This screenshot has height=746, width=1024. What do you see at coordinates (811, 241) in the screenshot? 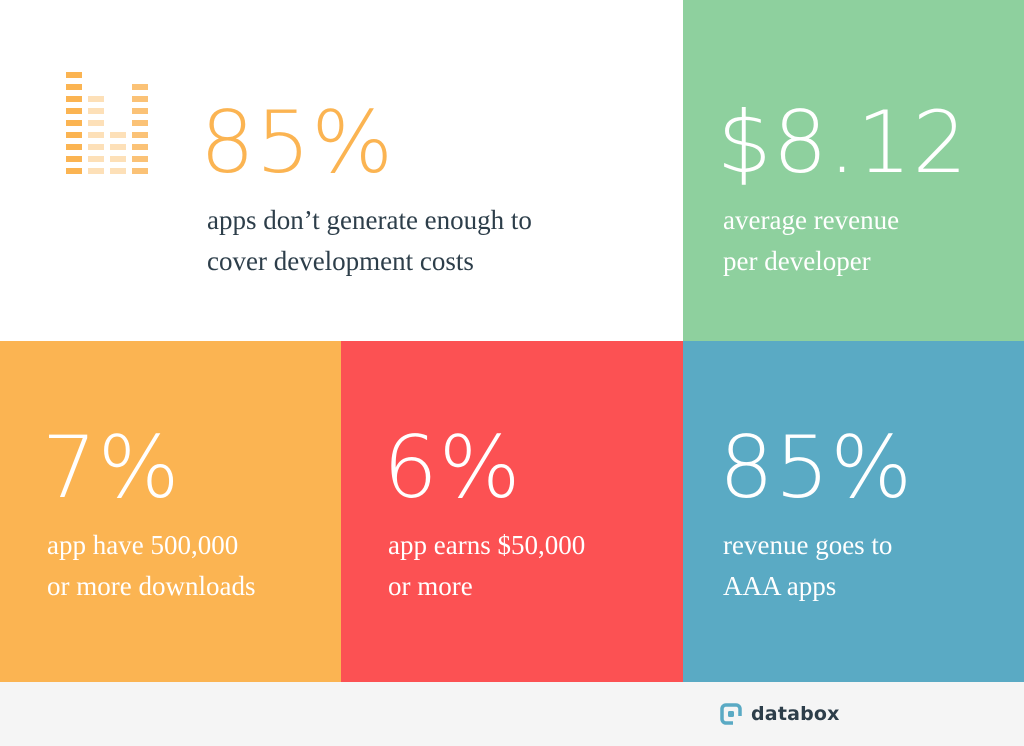
I see `stat-description-avg-revenue: average revenue per developer` at bounding box center [811, 241].